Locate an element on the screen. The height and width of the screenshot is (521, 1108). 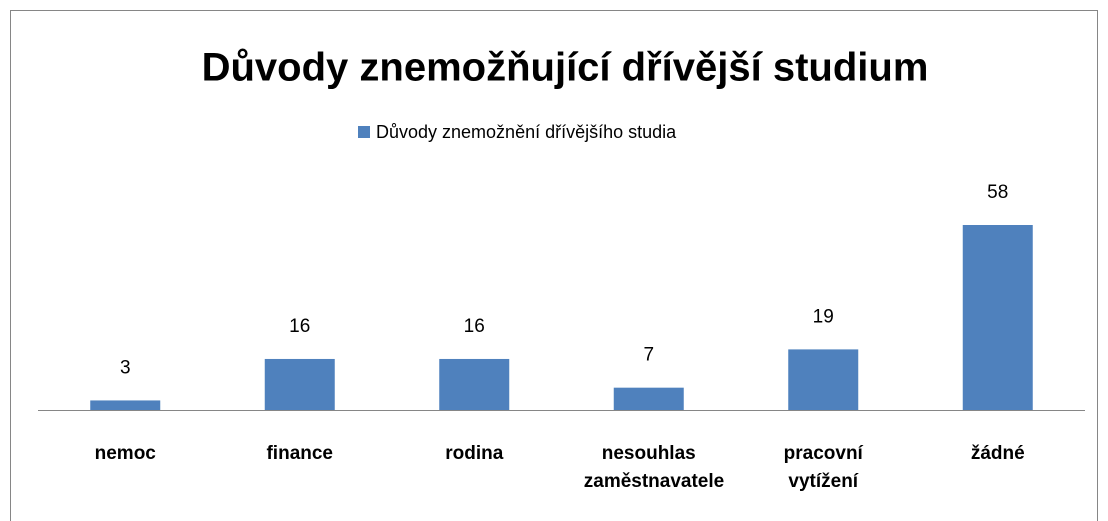
x-tick-label: pracovní vytížení is located at coordinates (823, 467).